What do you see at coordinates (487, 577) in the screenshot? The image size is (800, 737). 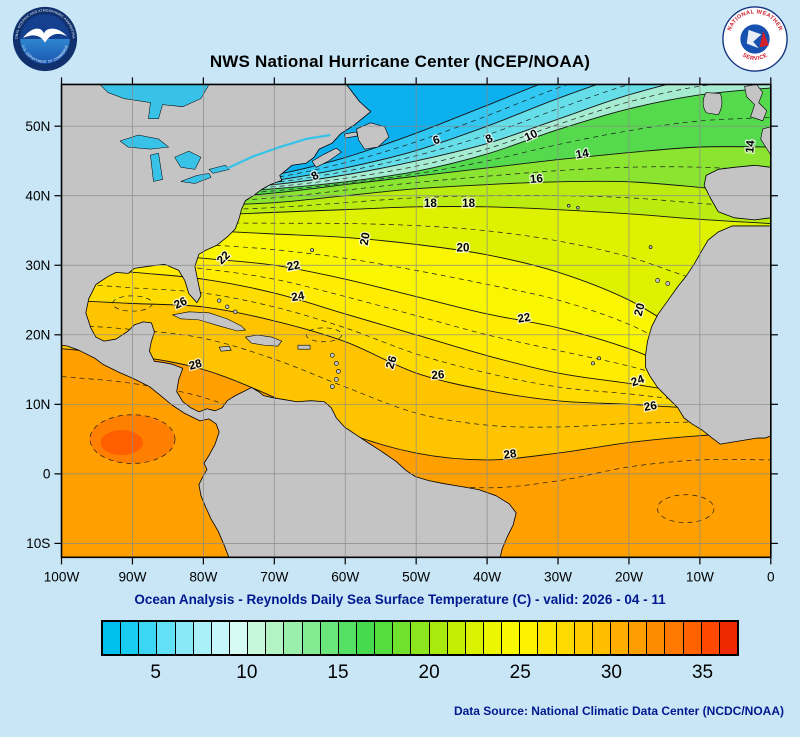 I see `x-tick-label: 40W` at bounding box center [487, 577].